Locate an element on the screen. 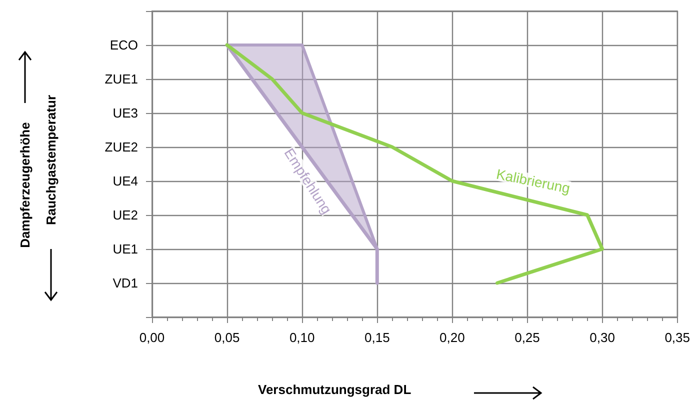 Image resolution: width=693 pixels, height=403 pixels. y-tick-label: UE2 is located at coordinates (125, 215).